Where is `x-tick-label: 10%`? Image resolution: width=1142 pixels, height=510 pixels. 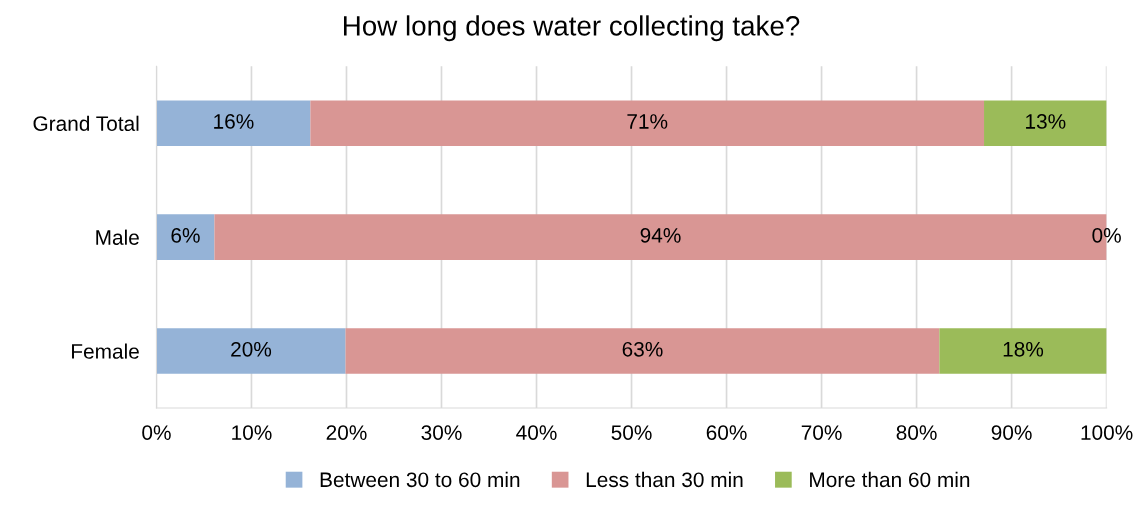 x-tick-label: 10% is located at coordinates (252, 432).